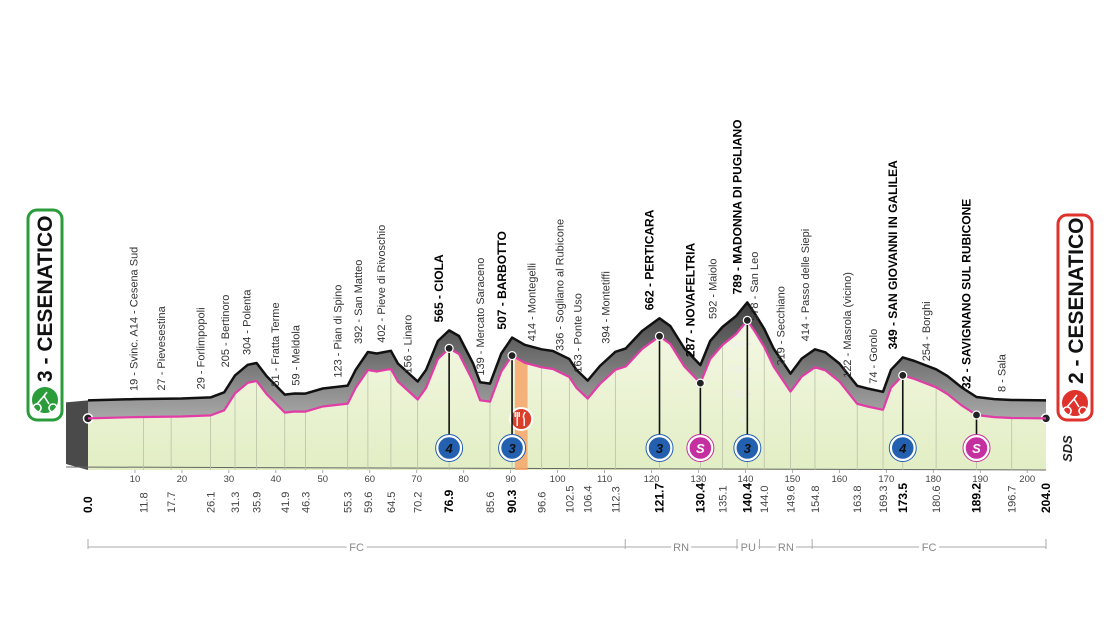  I want to click on waypoint-label: 29 - Forlimpopoli, so click(202, 348).